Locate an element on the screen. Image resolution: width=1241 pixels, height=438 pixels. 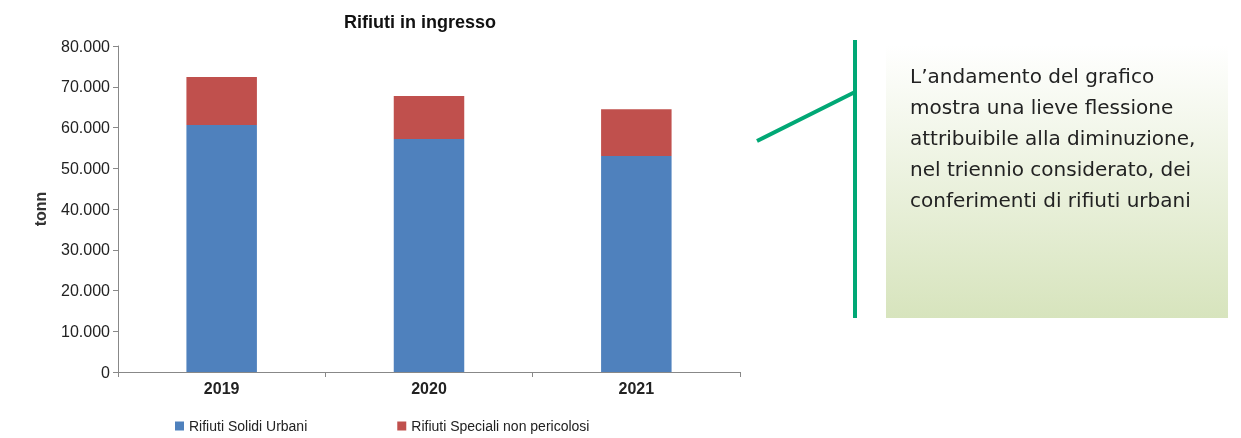
legend-label: Rifiuti Speciali non pericolosi is located at coordinates (500, 426).